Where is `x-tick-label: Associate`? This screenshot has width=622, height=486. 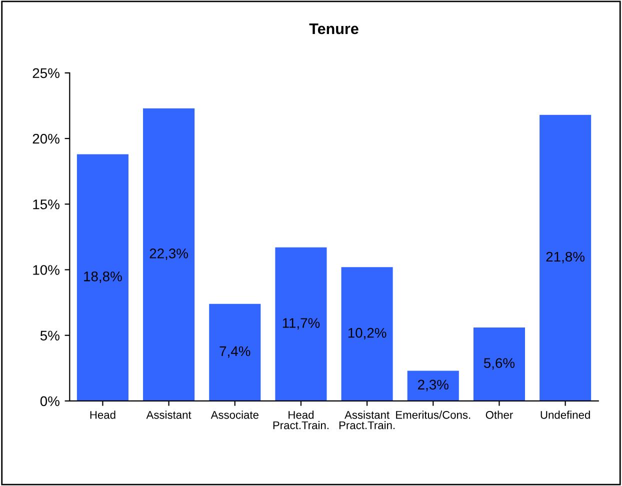 x-tick-label: Associate is located at coordinates (234, 414).